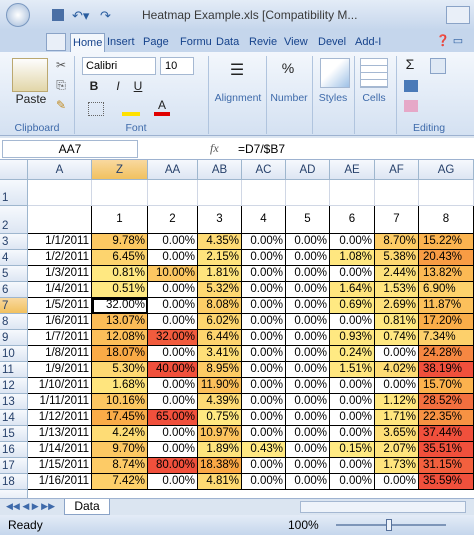 The height and width of the screenshot is (535, 474). I want to click on ribbon-tab: Insert, so click(121, 42).